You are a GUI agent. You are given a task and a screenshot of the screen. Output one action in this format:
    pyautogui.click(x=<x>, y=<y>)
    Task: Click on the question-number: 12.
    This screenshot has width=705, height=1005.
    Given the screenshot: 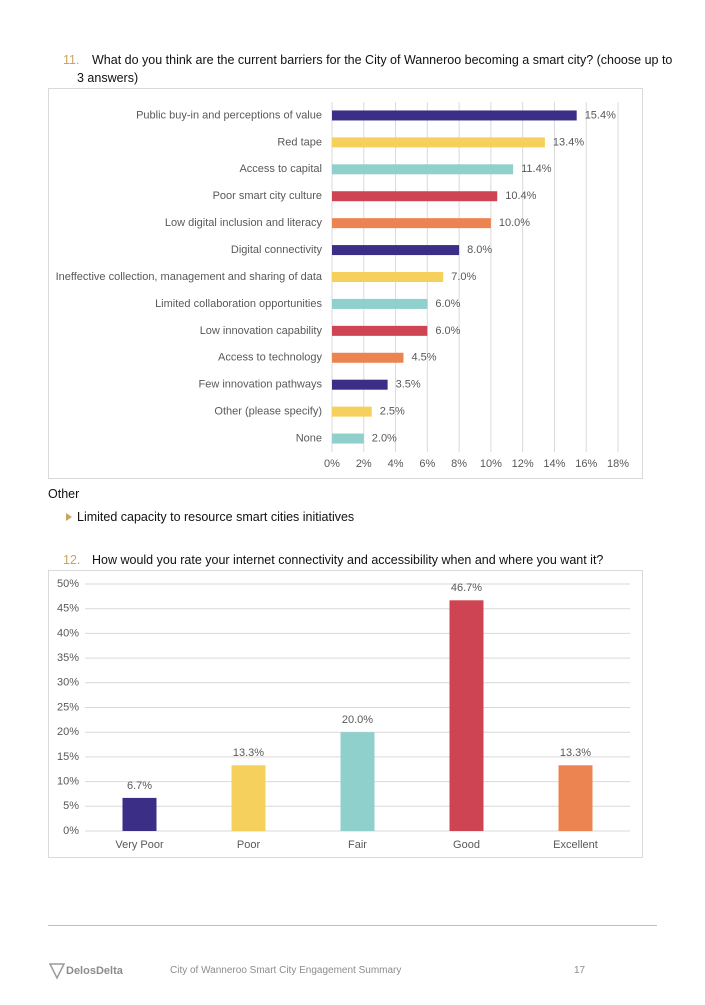 What is the action you would take?
    pyautogui.click(x=72, y=560)
    